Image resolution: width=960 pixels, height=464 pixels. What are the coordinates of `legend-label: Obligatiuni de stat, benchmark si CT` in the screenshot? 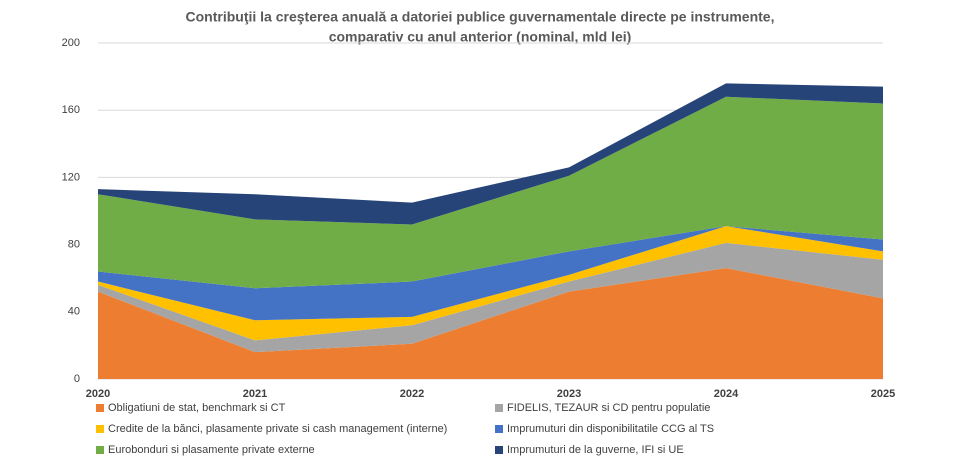 It's located at (197, 408).